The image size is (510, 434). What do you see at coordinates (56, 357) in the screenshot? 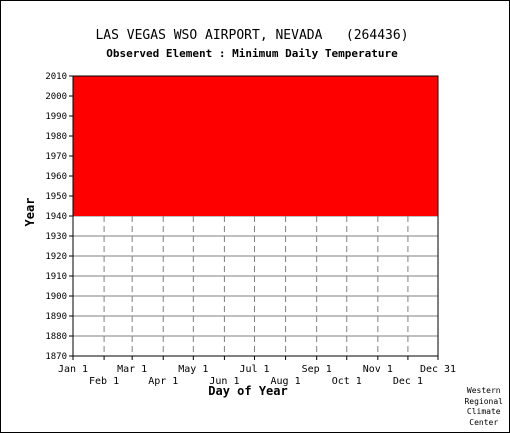
I see `y-tick-label: 1870` at bounding box center [56, 357].